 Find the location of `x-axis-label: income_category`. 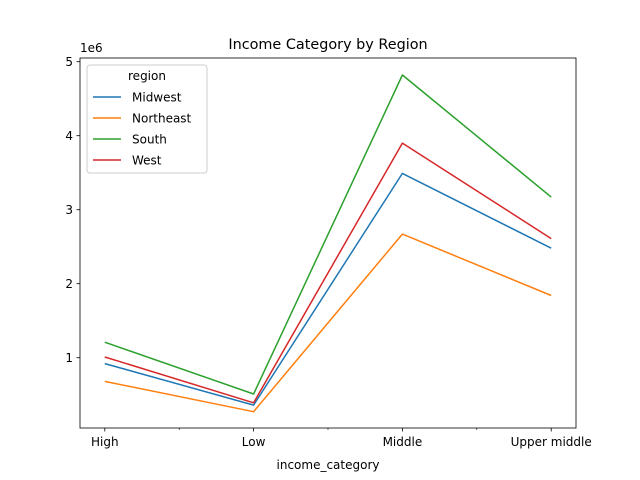

x-axis-label: income_category is located at coordinates (328, 465).